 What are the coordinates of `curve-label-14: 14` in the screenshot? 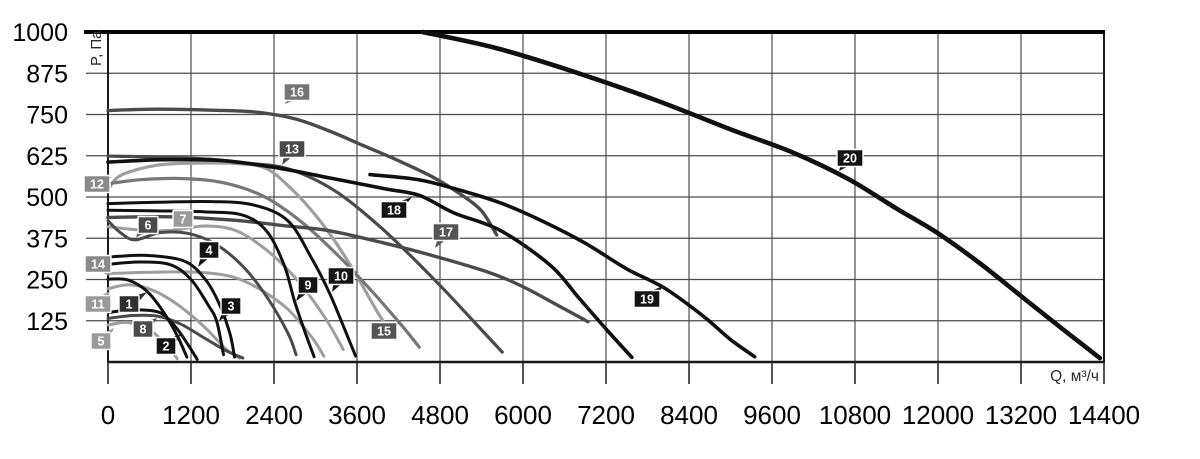 It's located at (98, 265).